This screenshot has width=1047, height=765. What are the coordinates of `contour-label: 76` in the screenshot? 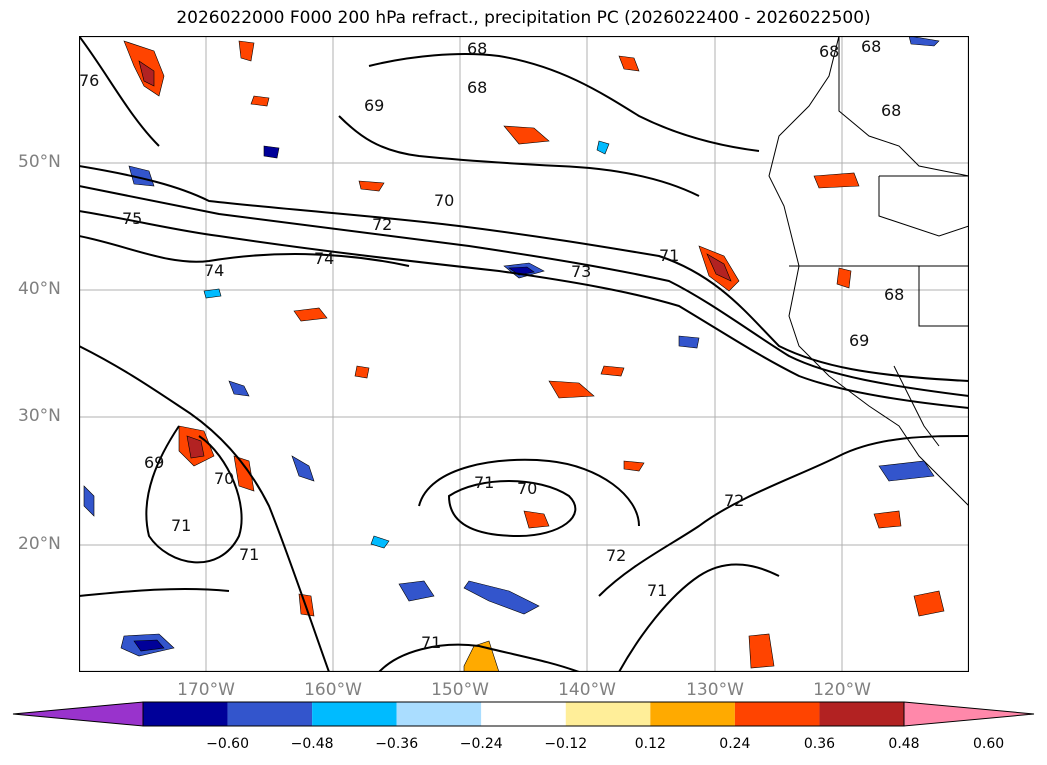 It's located at (89, 80).